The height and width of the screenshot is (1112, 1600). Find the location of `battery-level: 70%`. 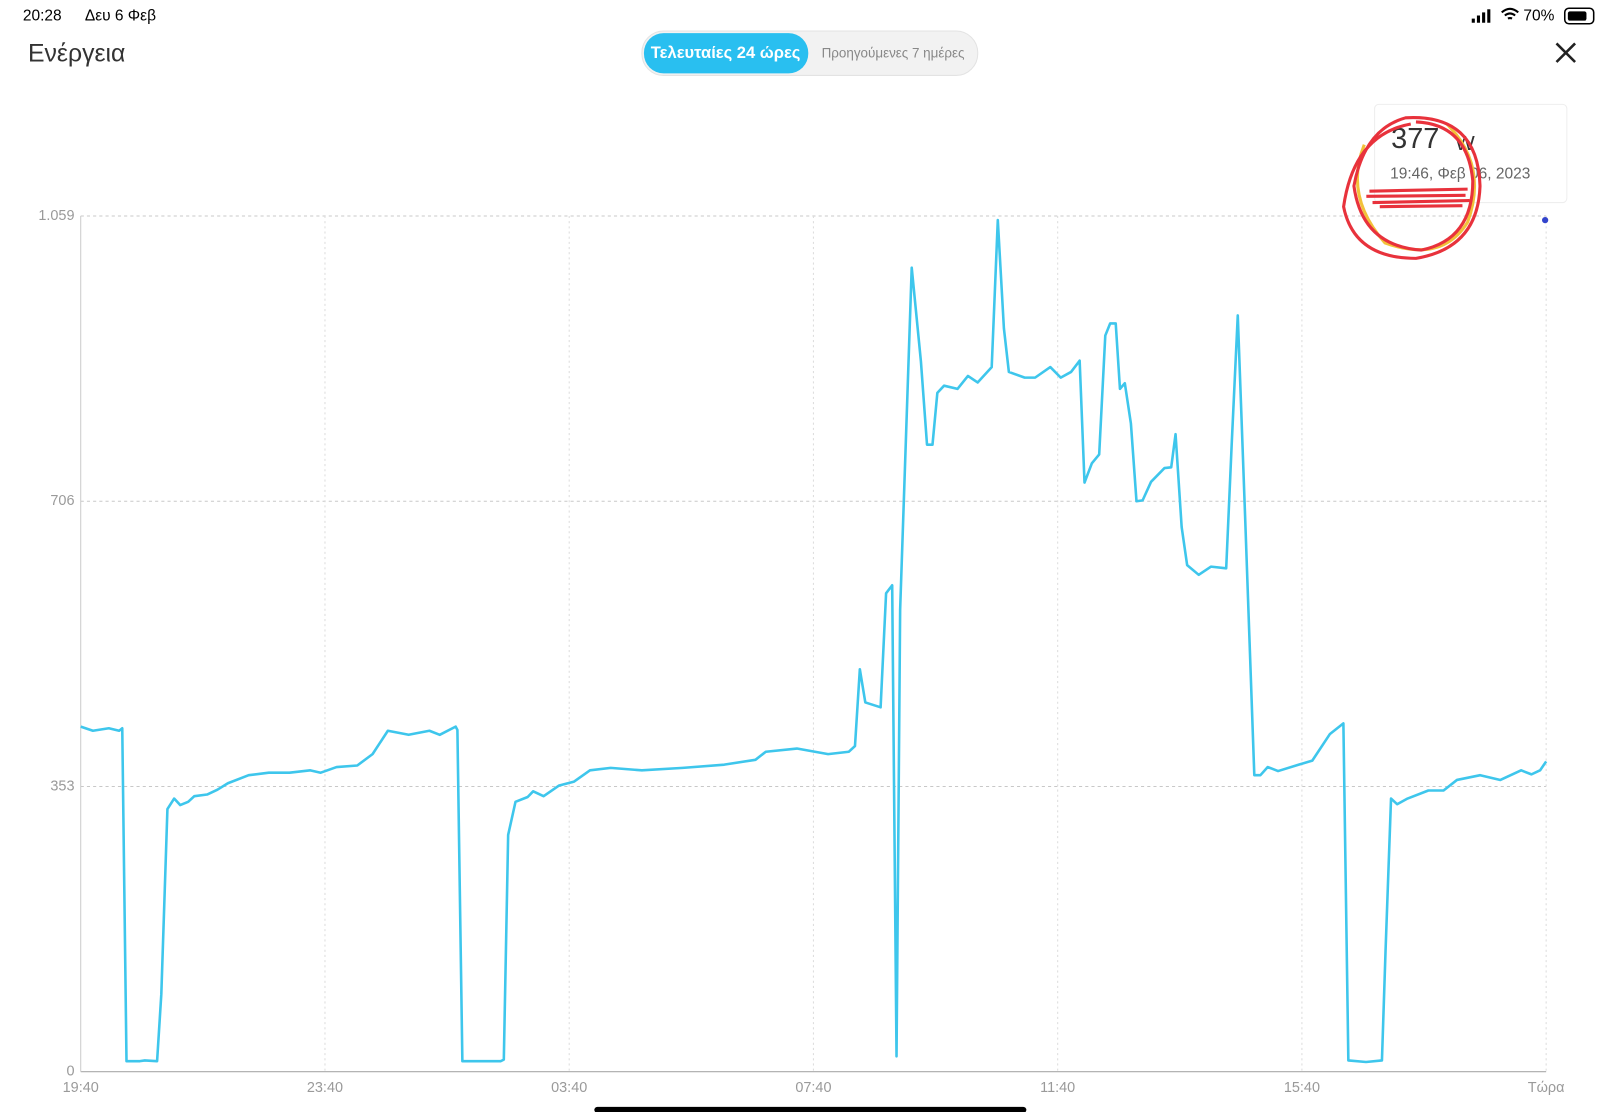

battery-level: 70% is located at coordinates (1538, 16).